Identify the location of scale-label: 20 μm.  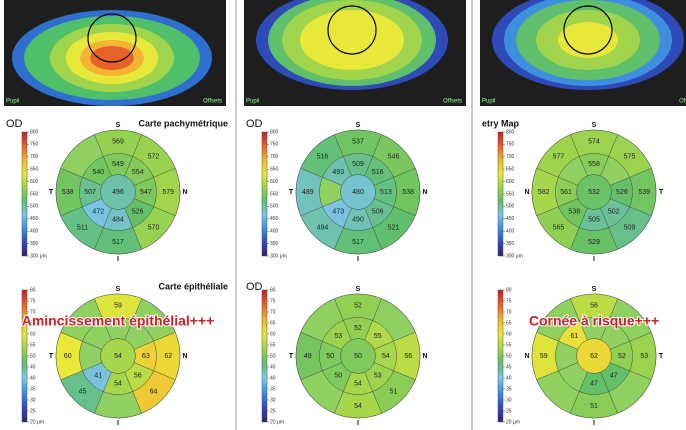
(277, 422).